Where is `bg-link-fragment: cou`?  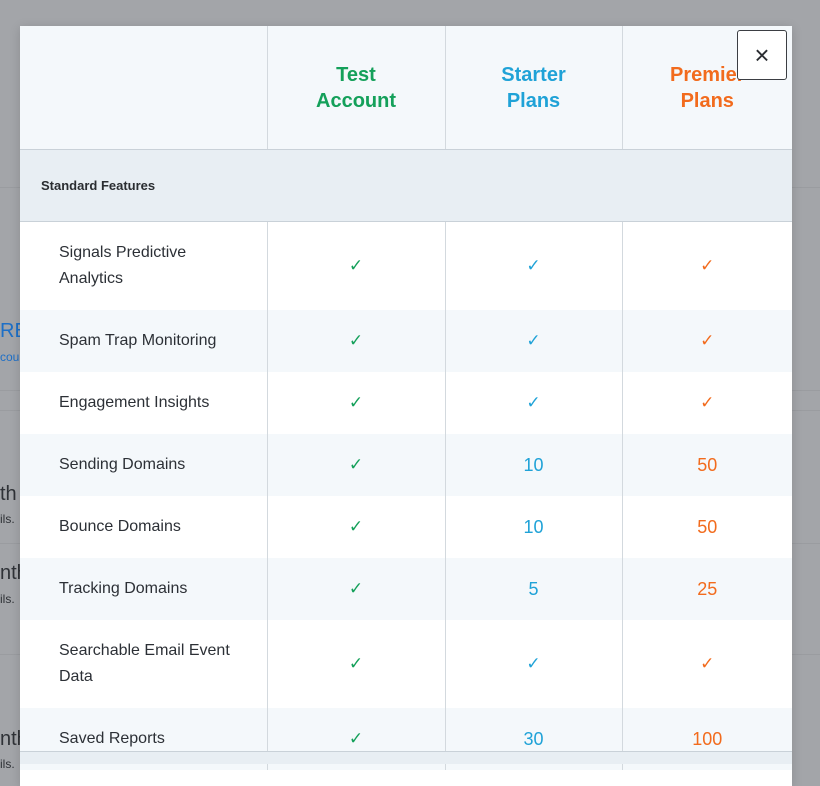
bg-link-fragment: cou is located at coordinates (10, 357).